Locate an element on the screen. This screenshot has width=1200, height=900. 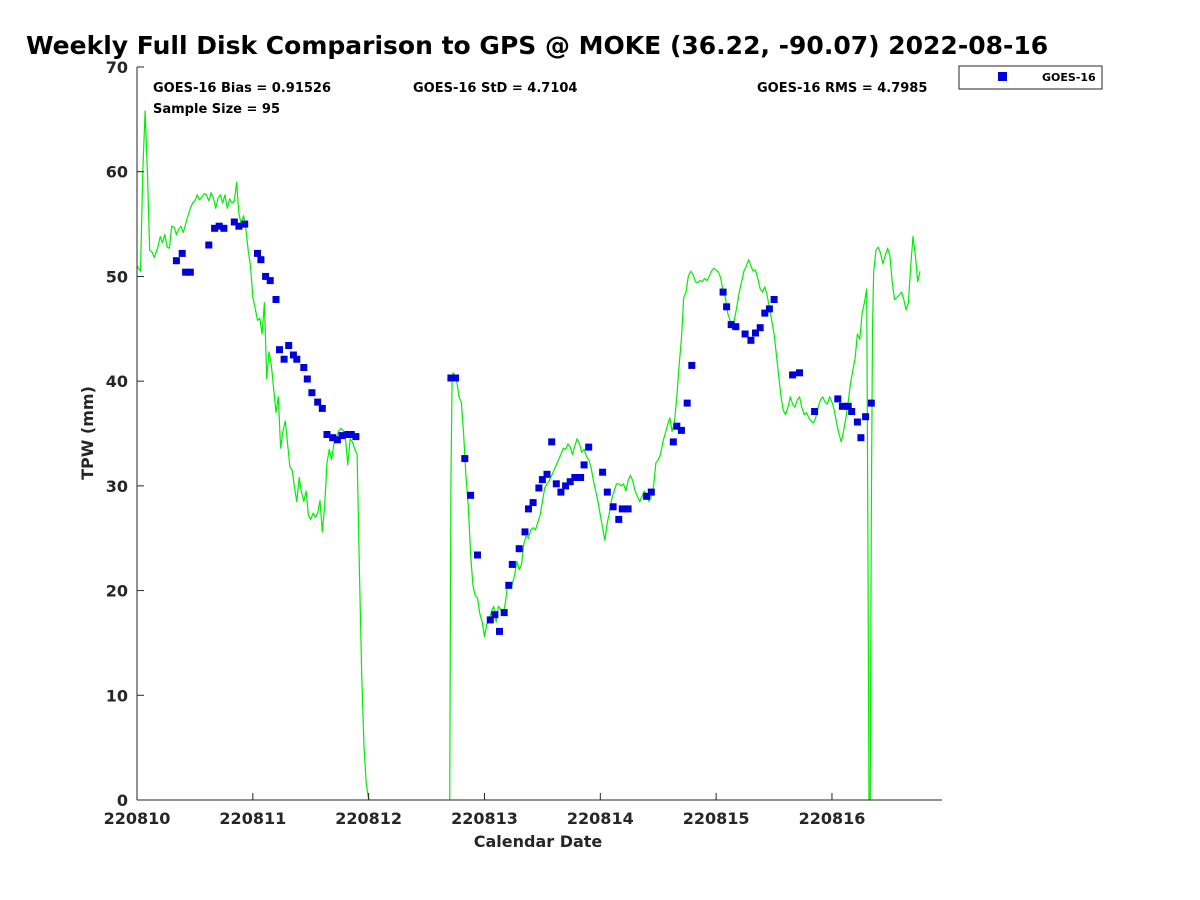
y-ticks: 0 10 20 30 40 50 60 70 is located at coordinates (125, 434).